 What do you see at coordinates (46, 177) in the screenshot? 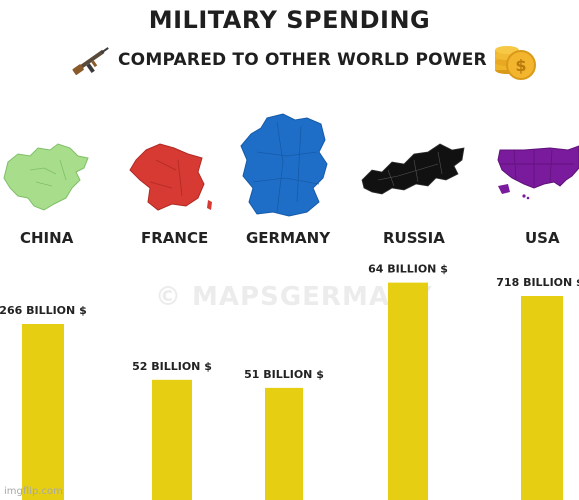
I see `china-map` at bounding box center [46, 177].